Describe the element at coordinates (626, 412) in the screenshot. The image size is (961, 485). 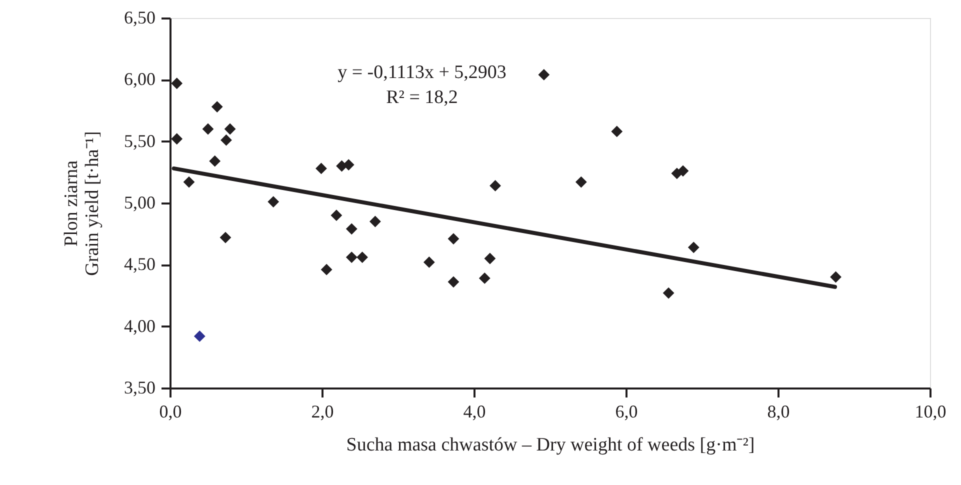
I see `x-tick-label: 6,0` at that location.